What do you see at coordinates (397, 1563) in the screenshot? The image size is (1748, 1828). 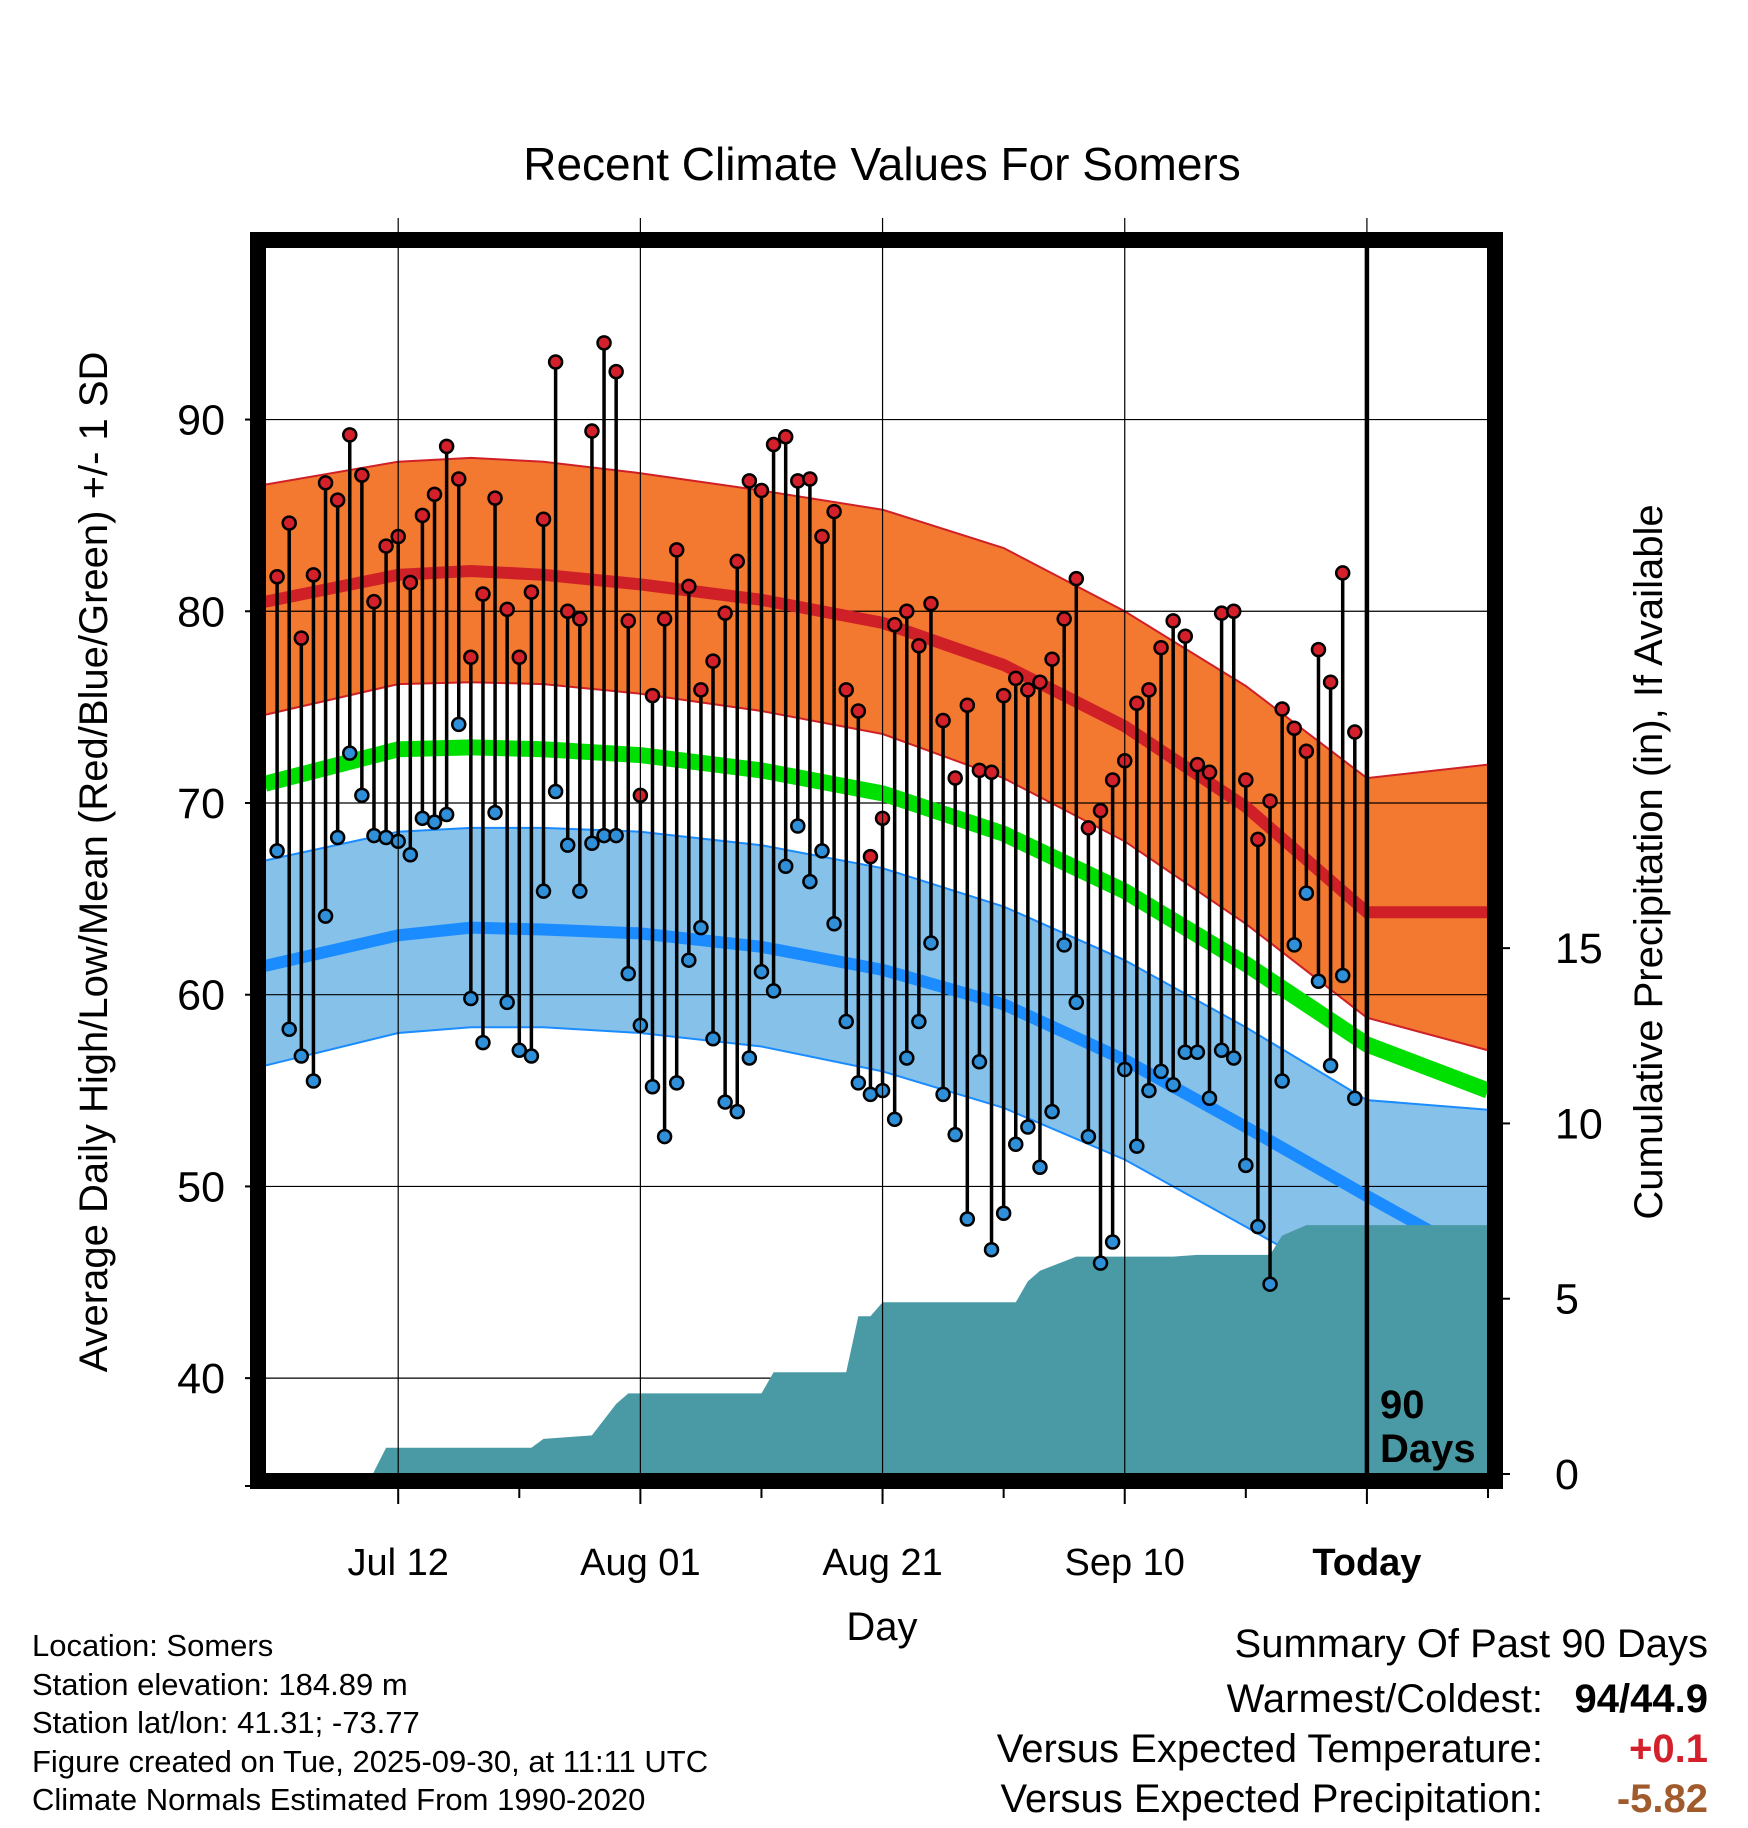 I see `x-tick-label: Jul 12` at bounding box center [397, 1563].